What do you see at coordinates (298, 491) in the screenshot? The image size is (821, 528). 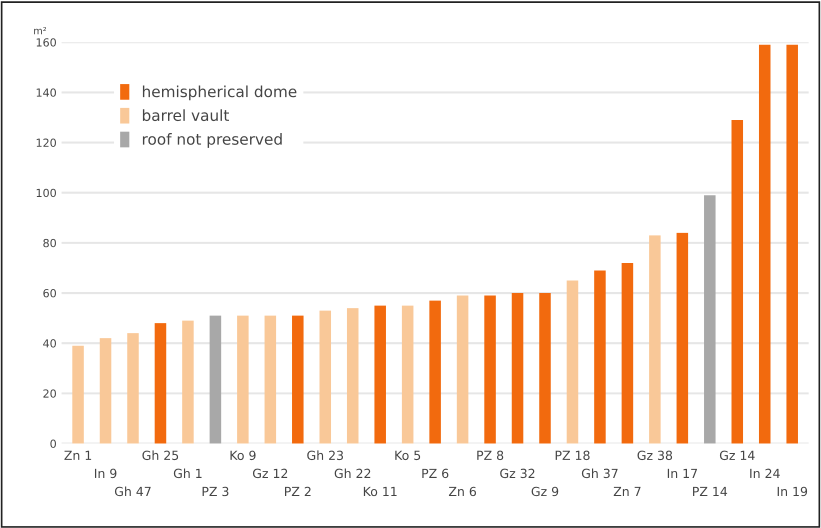 I see `x-tick-label: PZ 2` at bounding box center [298, 491].